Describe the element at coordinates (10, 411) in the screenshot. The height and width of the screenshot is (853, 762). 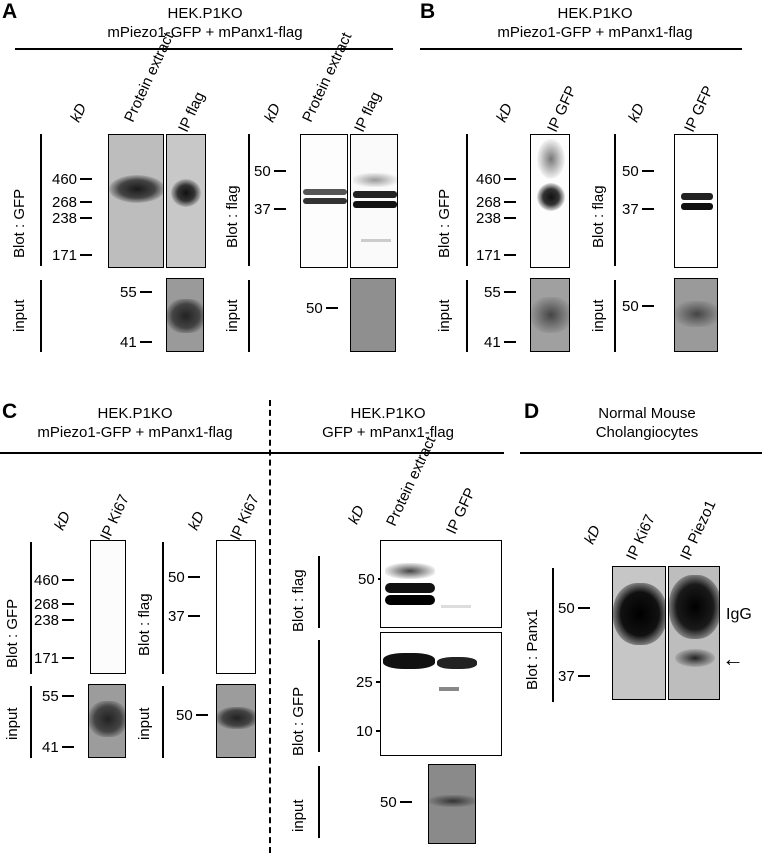
I see `panel-letter-c: C` at that location.